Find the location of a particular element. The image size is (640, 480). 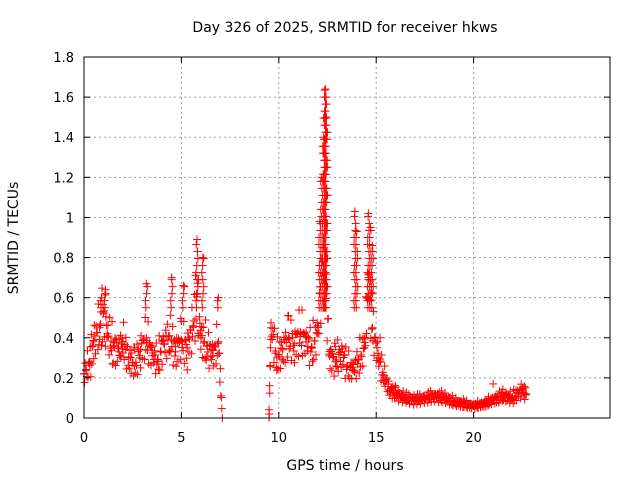

y-axis-label: SRMTID / TECUs is located at coordinates (14, 238).